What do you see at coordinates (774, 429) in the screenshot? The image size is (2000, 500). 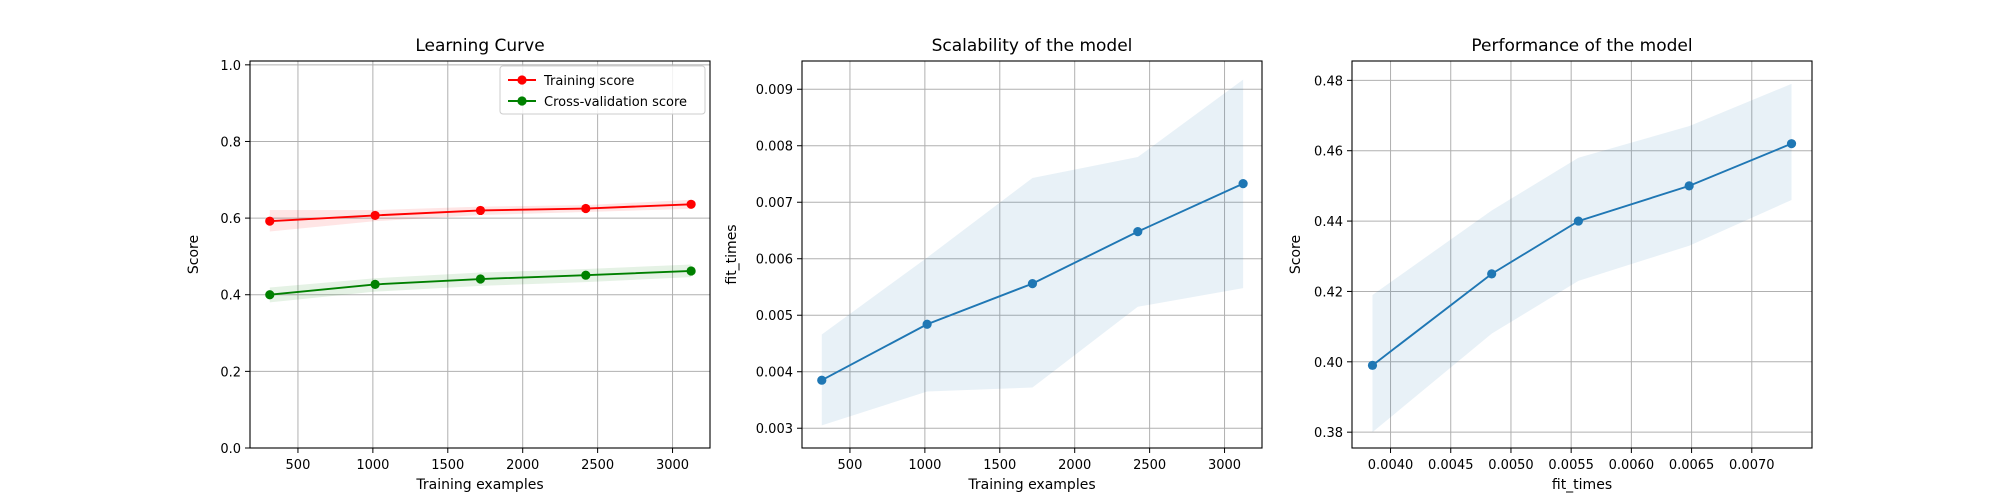 I see `y-tick-label: 0.003` at bounding box center [774, 429].